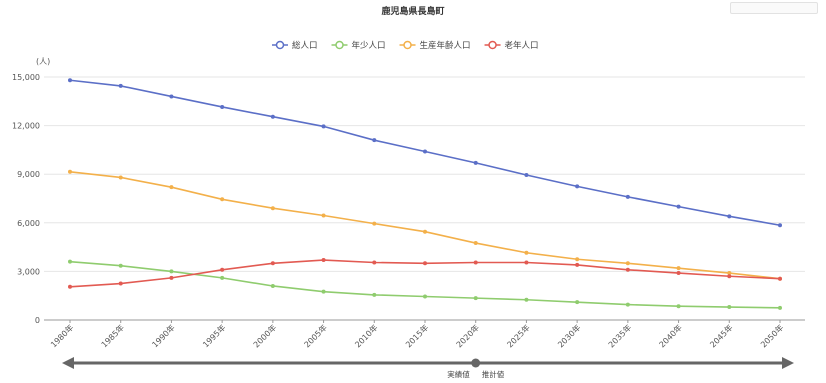  I want to click on chart-title: 鹿児島県長島町, so click(413, 12).